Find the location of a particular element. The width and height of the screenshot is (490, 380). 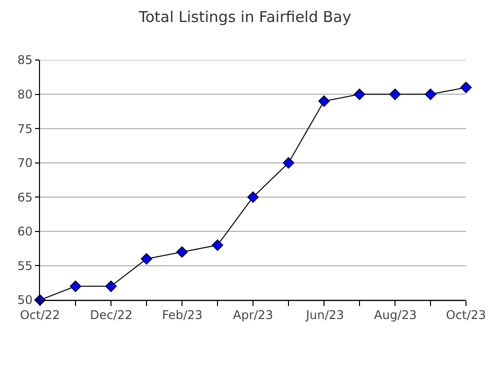

y-tick-label: 75 is located at coordinates (25, 129).